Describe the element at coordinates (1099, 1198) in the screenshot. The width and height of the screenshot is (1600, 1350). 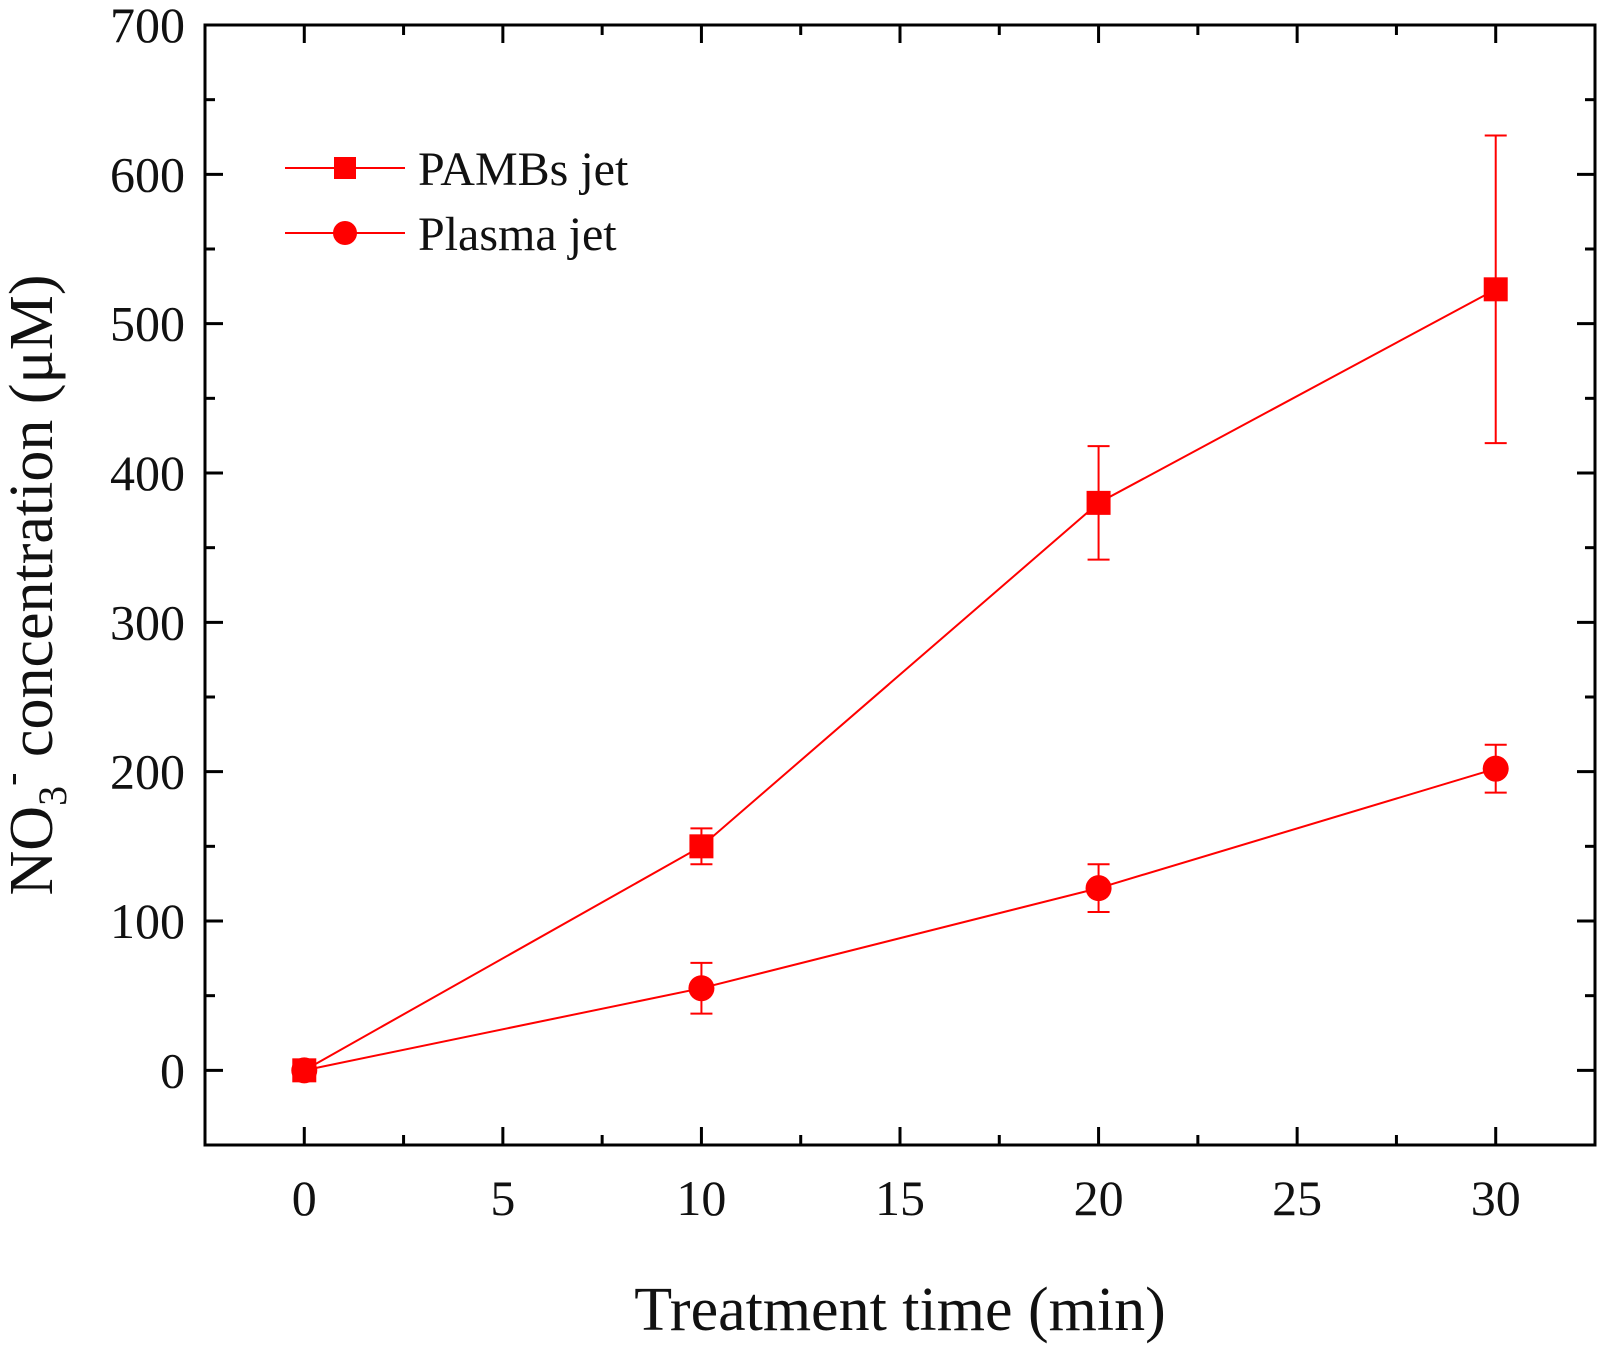
I see `x-tick-label: 20` at that location.